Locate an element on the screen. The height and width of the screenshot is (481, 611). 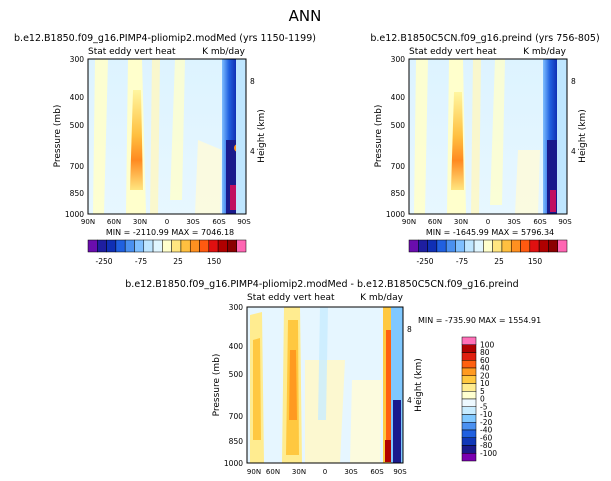
panel-3-x-axis: 90N 60N 30N 0 30S 60S 90S is located at coordinates (327, 472).